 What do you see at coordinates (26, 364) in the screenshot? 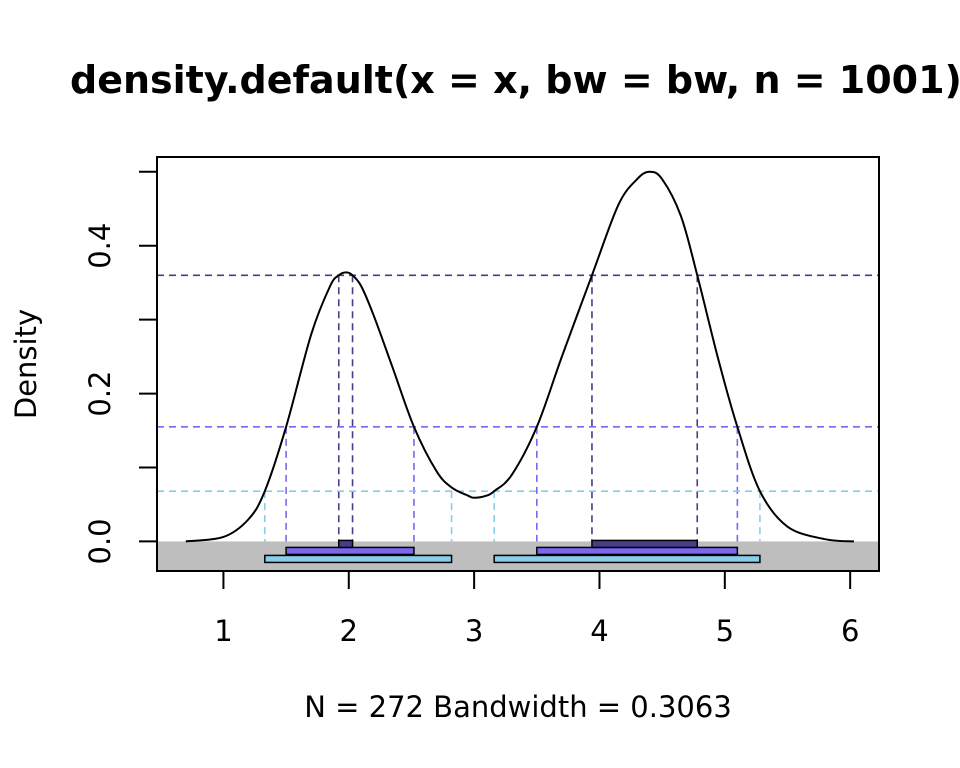
I see `y-axis-label: Density` at bounding box center [26, 364].